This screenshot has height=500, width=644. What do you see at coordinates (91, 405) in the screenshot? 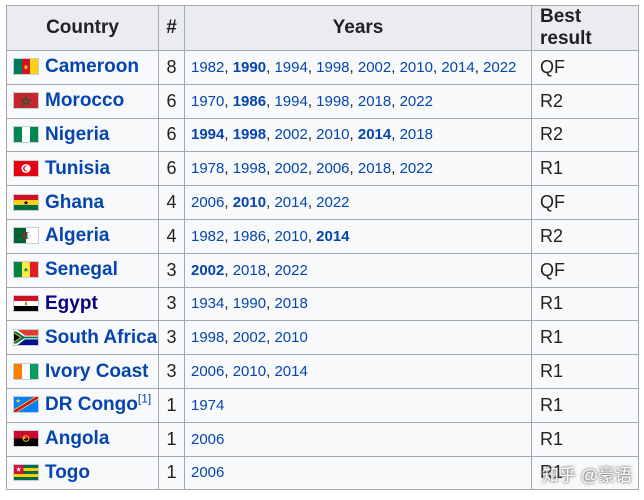
I see `country-link: DR Congo` at bounding box center [91, 405].